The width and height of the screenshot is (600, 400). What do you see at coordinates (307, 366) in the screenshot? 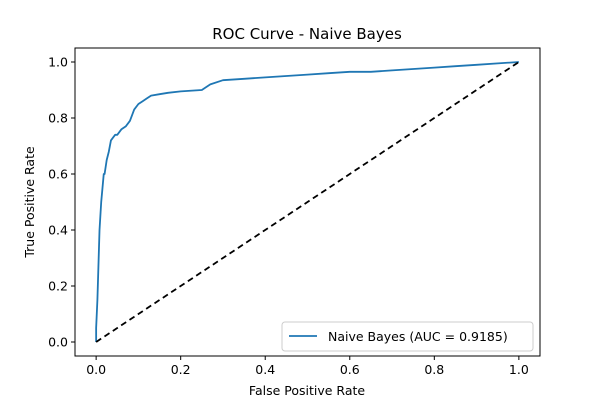
I see `x-axis: 0.0 0.2 0.4 0.6 0.8 1.0` at bounding box center [307, 366].